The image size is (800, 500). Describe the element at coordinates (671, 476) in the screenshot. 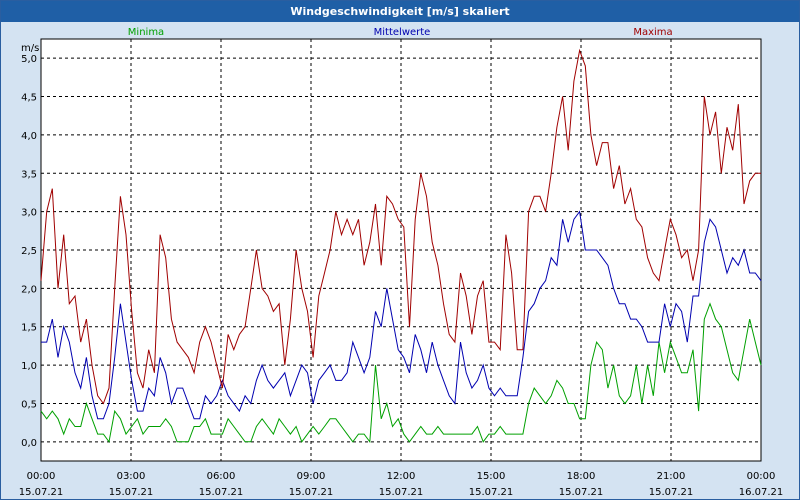

I see `x-tick-time: 21:00` at that location.